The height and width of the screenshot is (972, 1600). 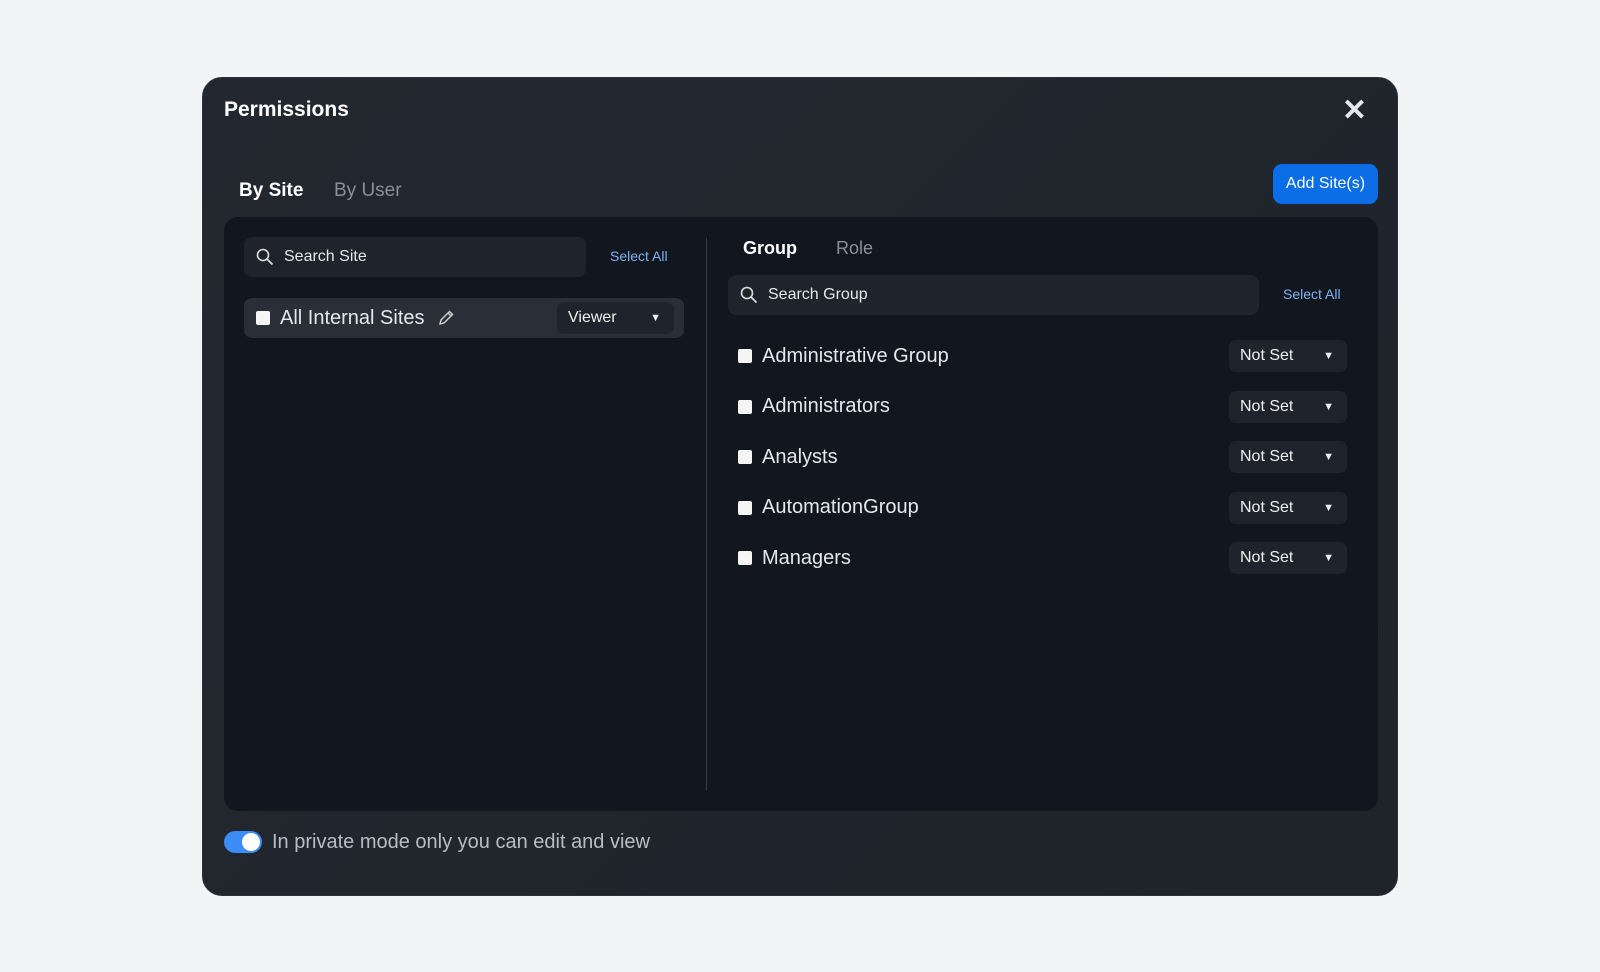 What do you see at coordinates (1043, 558) in the screenshot?
I see `group-row: Managers Not Set ▼` at bounding box center [1043, 558].